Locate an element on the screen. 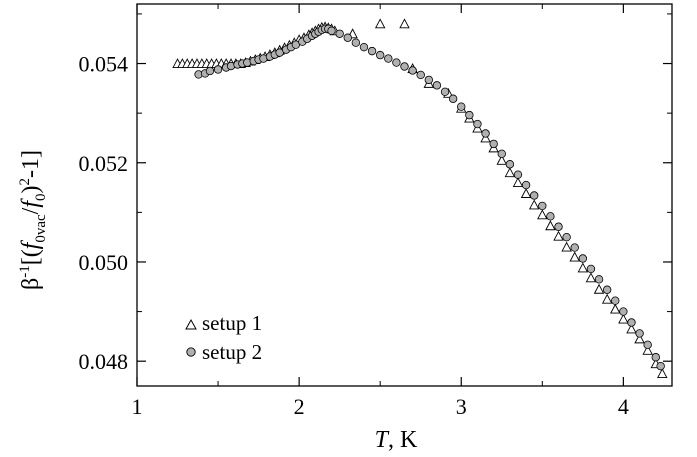 The height and width of the screenshot is (457, 697). x-tick-label: 1 is located at coordinates (137, 406).